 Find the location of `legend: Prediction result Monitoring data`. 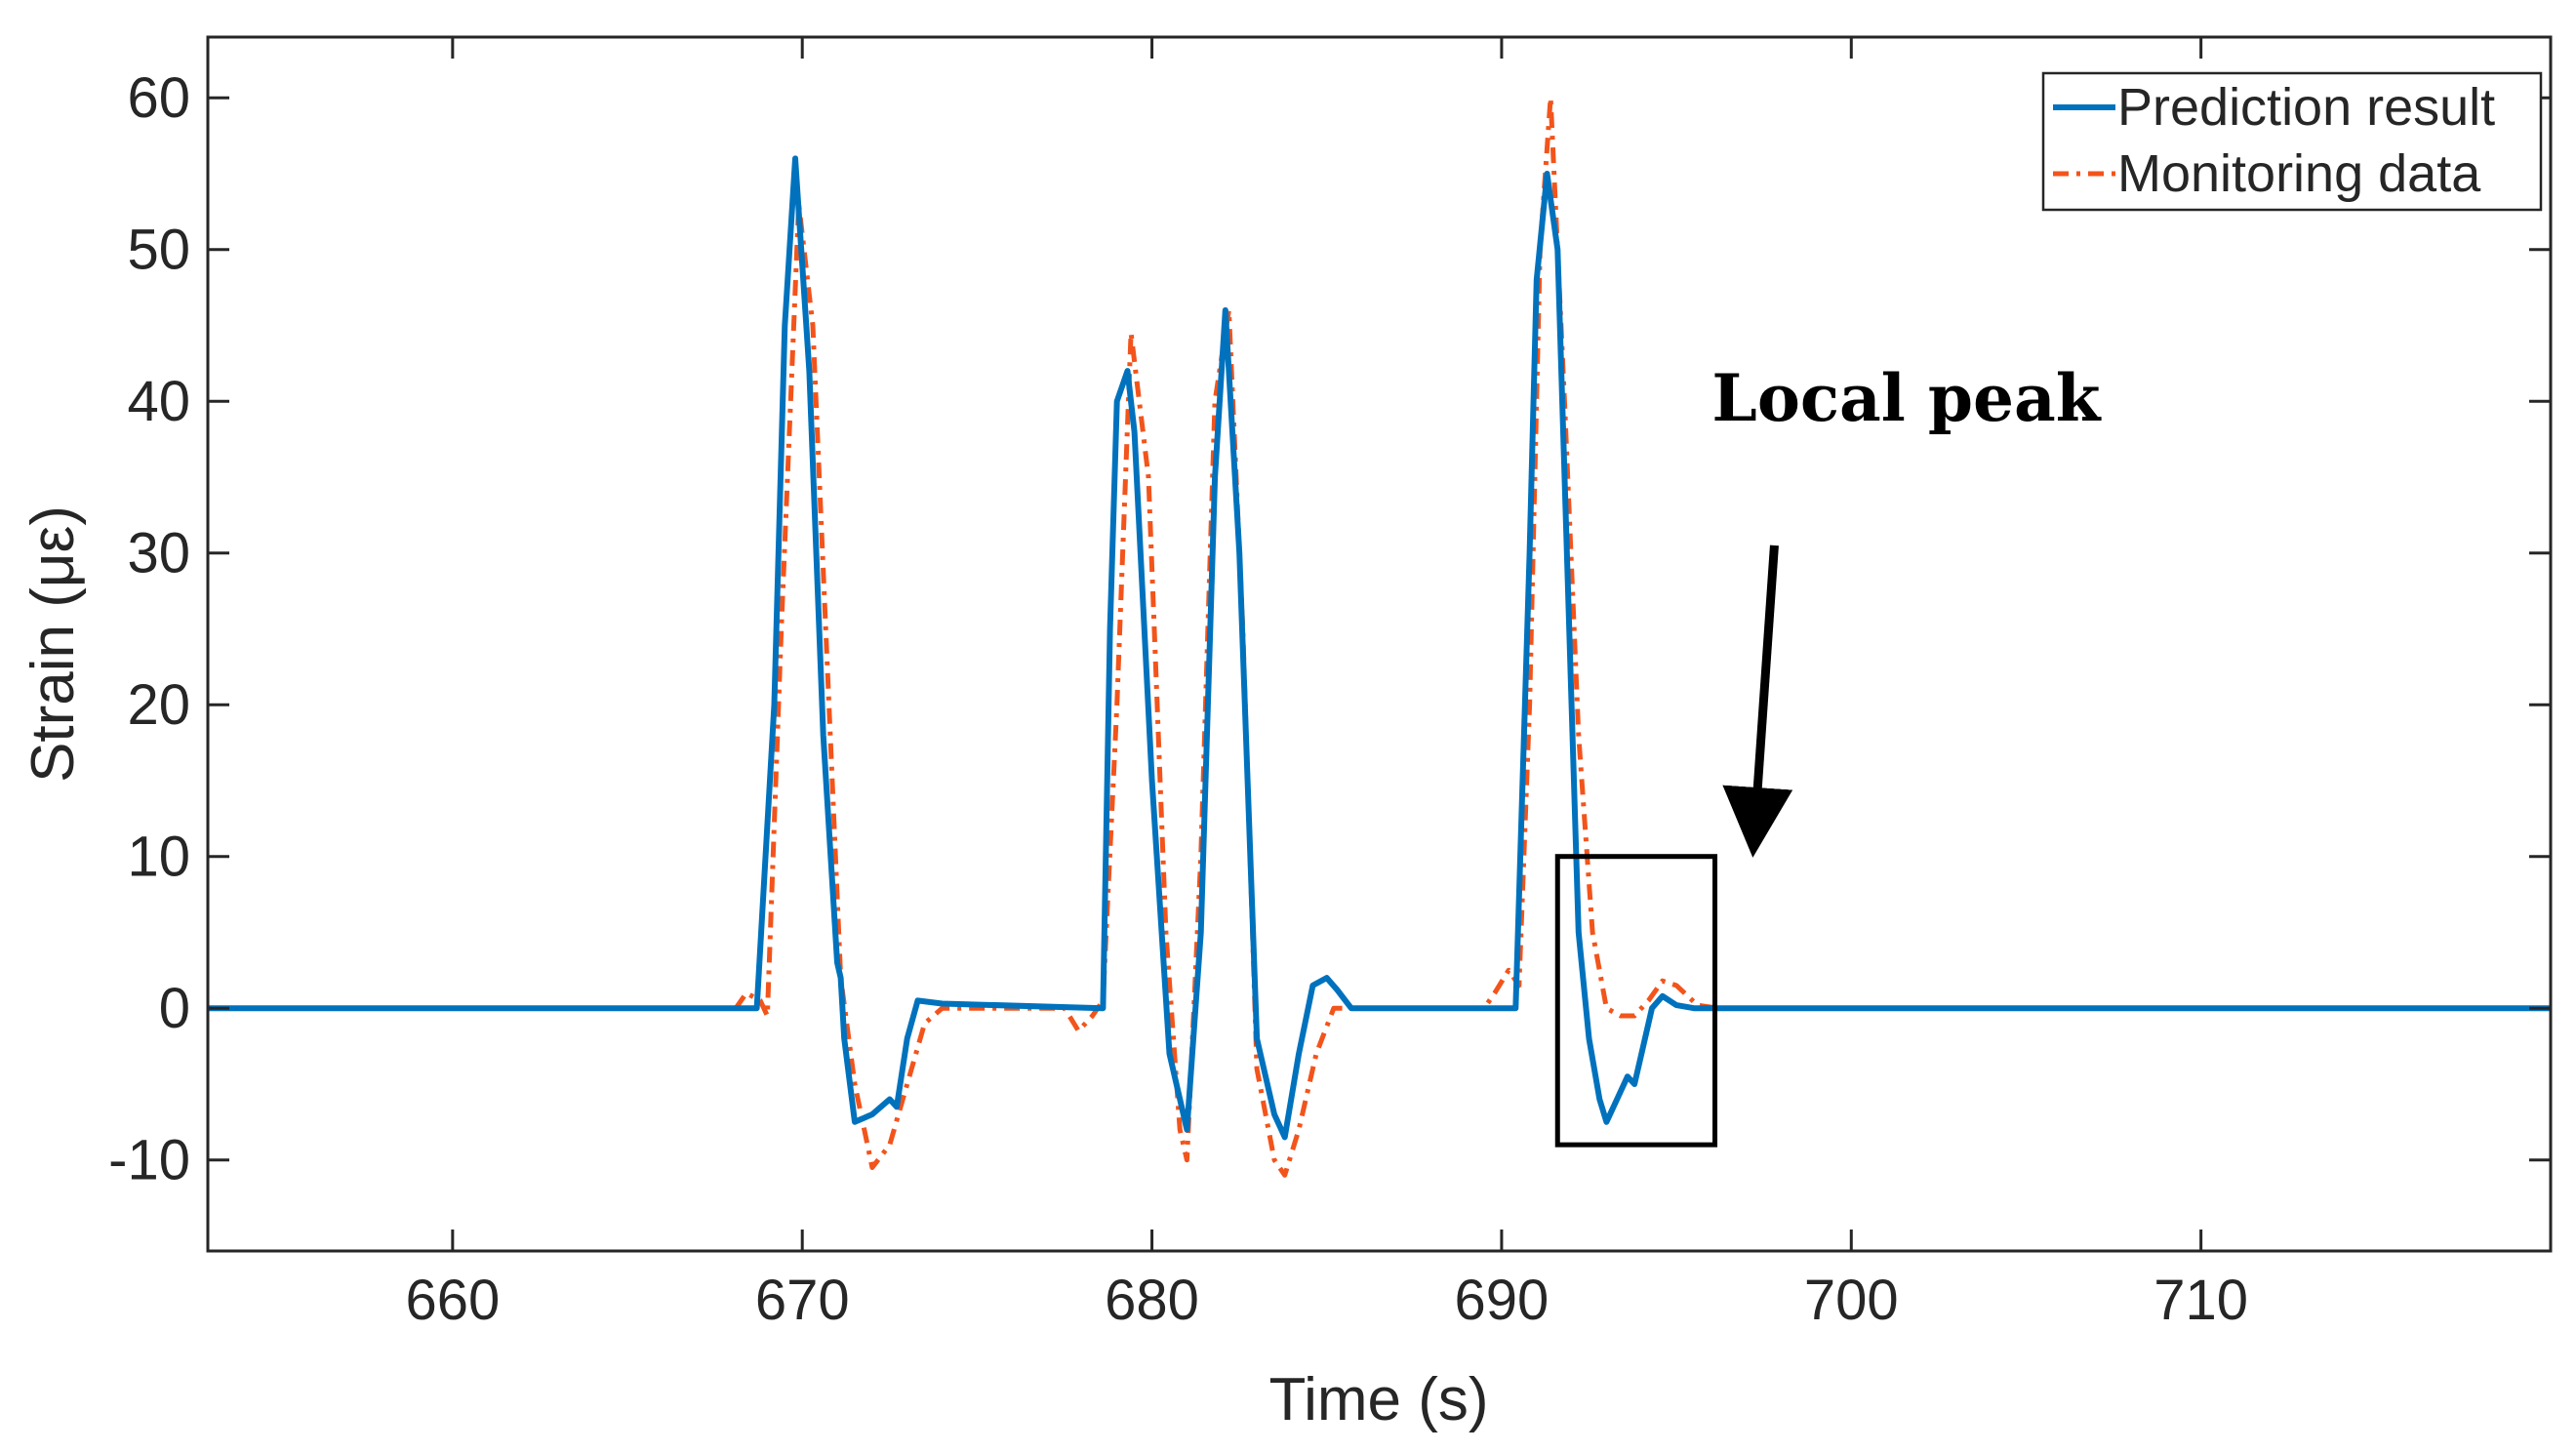

legend: Prediction result Monitoring data is located at coordinates (2292, 141).